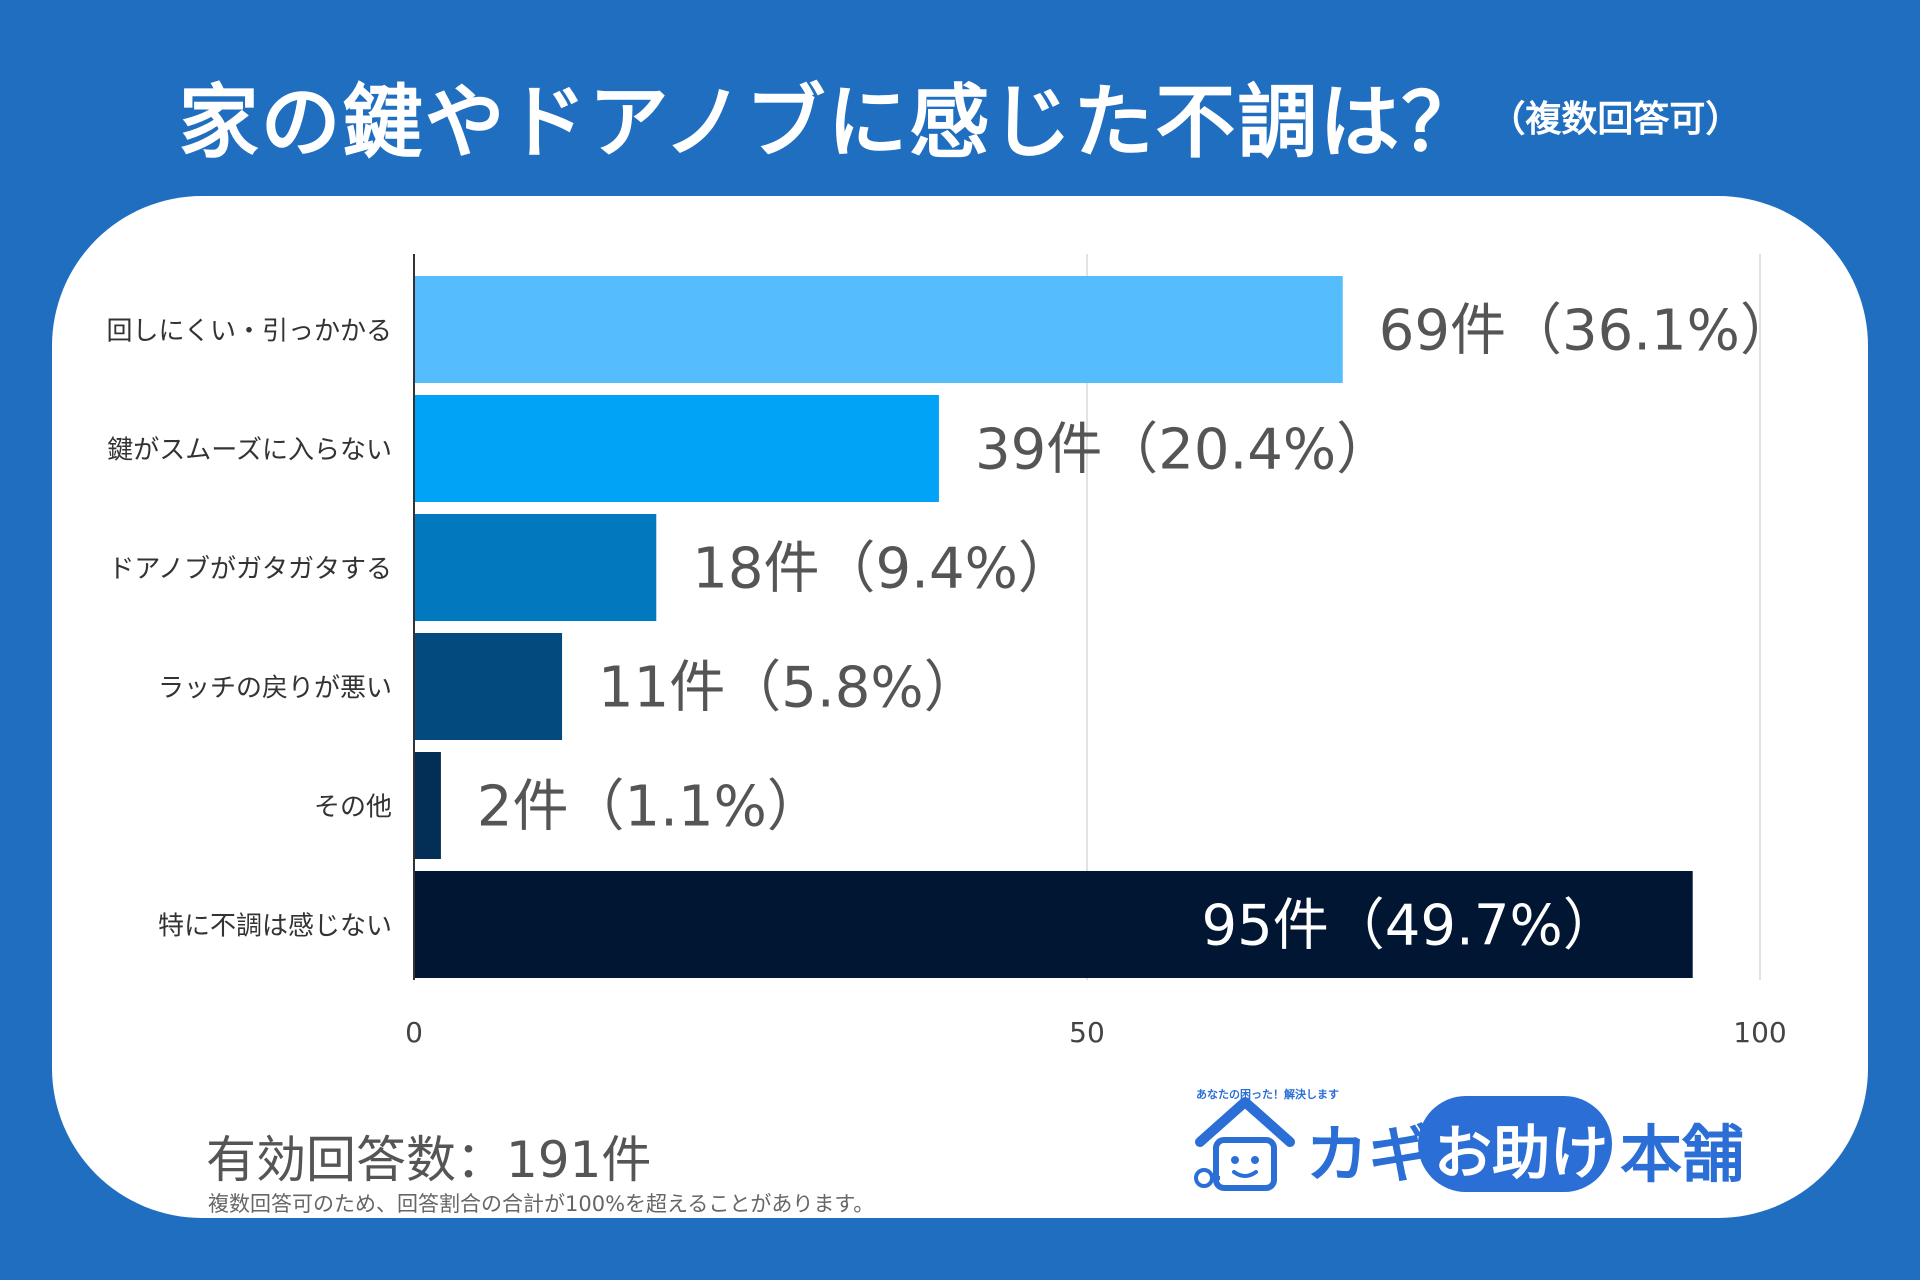 Image resolution: width=1920 pixels, height=1280 pixels. I want to click on category-label: 特に不調は感じない, so click(275, 927).